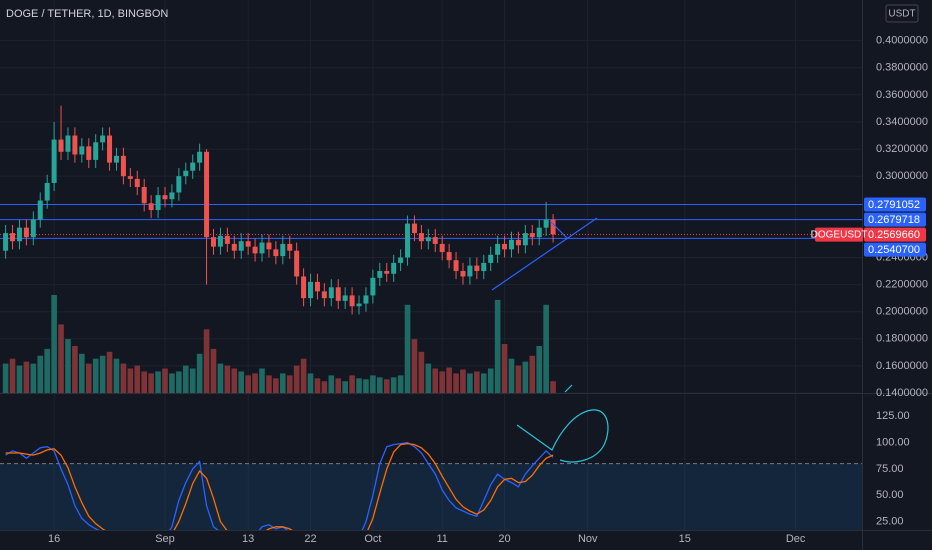  I want to click on y-tick-label: 0.2200000, so click(902, 284).